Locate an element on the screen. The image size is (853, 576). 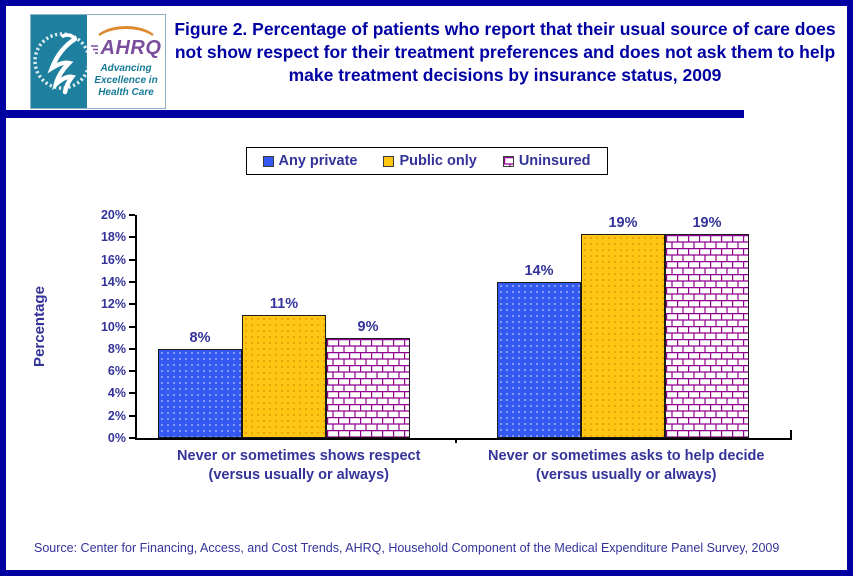
y-tick-label: 0% is located at coordinates (116, 438).